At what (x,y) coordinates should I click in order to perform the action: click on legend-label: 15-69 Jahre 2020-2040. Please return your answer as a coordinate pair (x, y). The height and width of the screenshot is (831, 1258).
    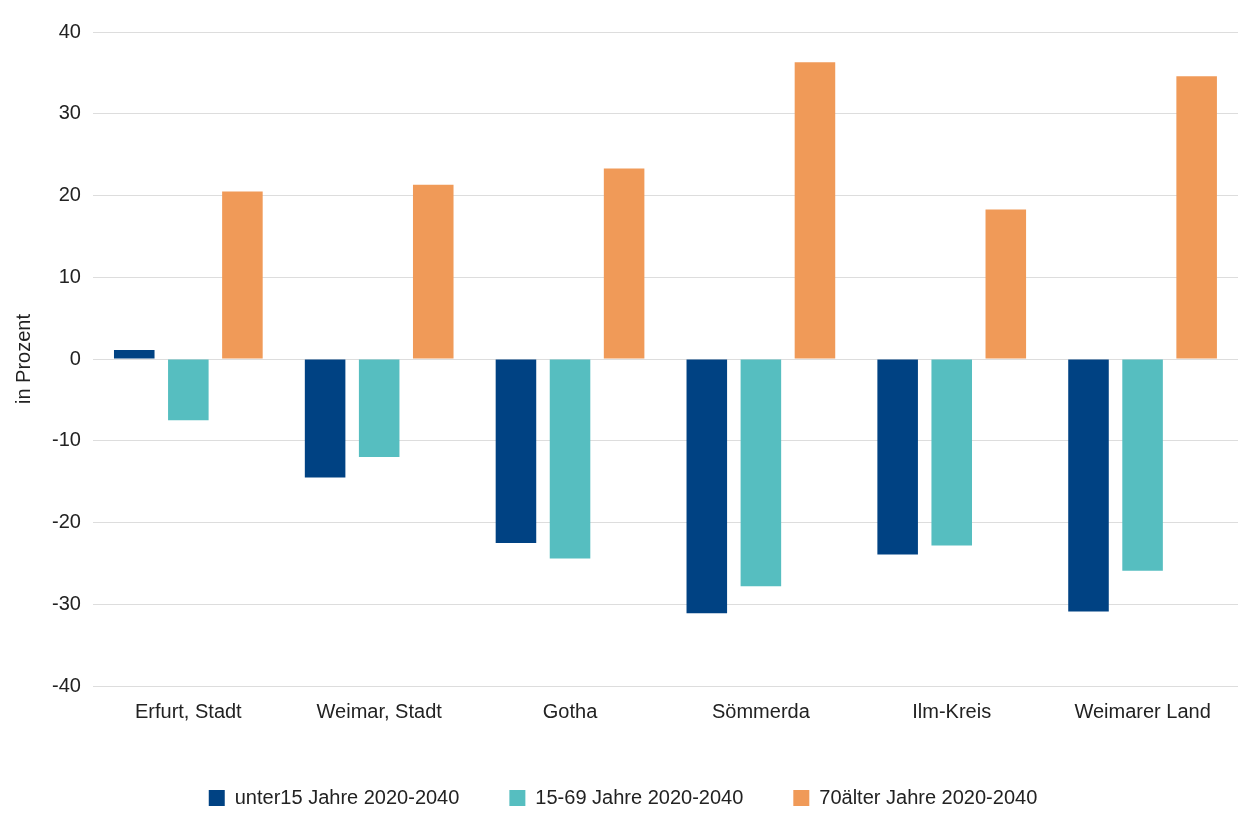
    Looking at the image, I should click on (639, 796).